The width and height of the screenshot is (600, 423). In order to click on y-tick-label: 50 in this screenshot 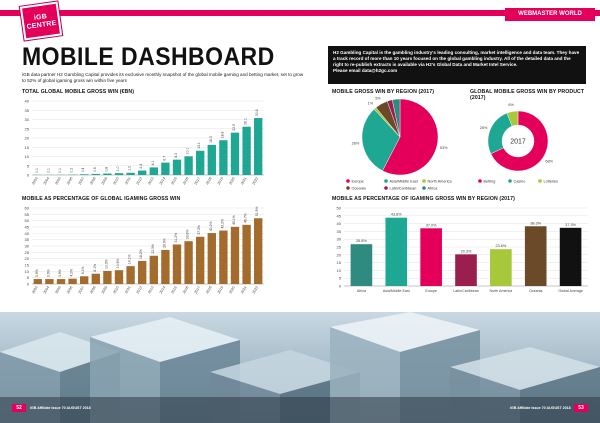, I will do `click(339, 208)`.